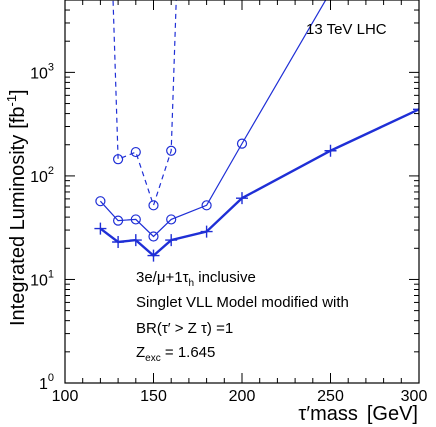 Image resolution: width=436 pixels, height=427 pixels. Describe the element at coordinates (42, 71) in the screenshot. I see `y-tick-label: 10³` at that location.